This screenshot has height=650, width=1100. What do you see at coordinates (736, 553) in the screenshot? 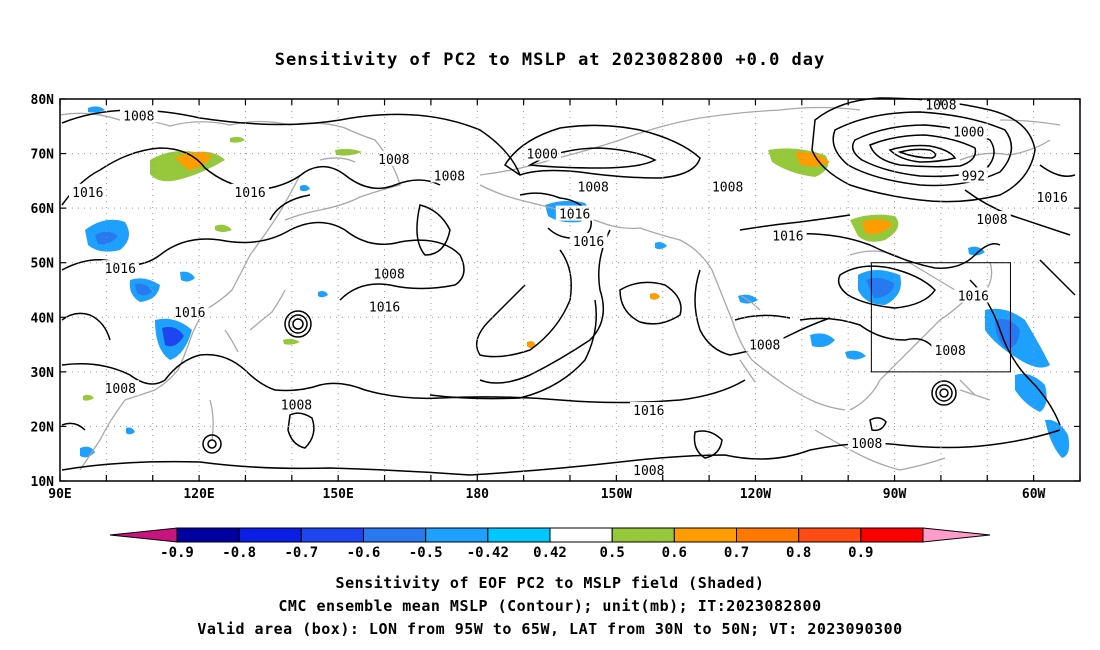
I see `colorbar-tick-label: 0.7` at bounding box center [736, 553].